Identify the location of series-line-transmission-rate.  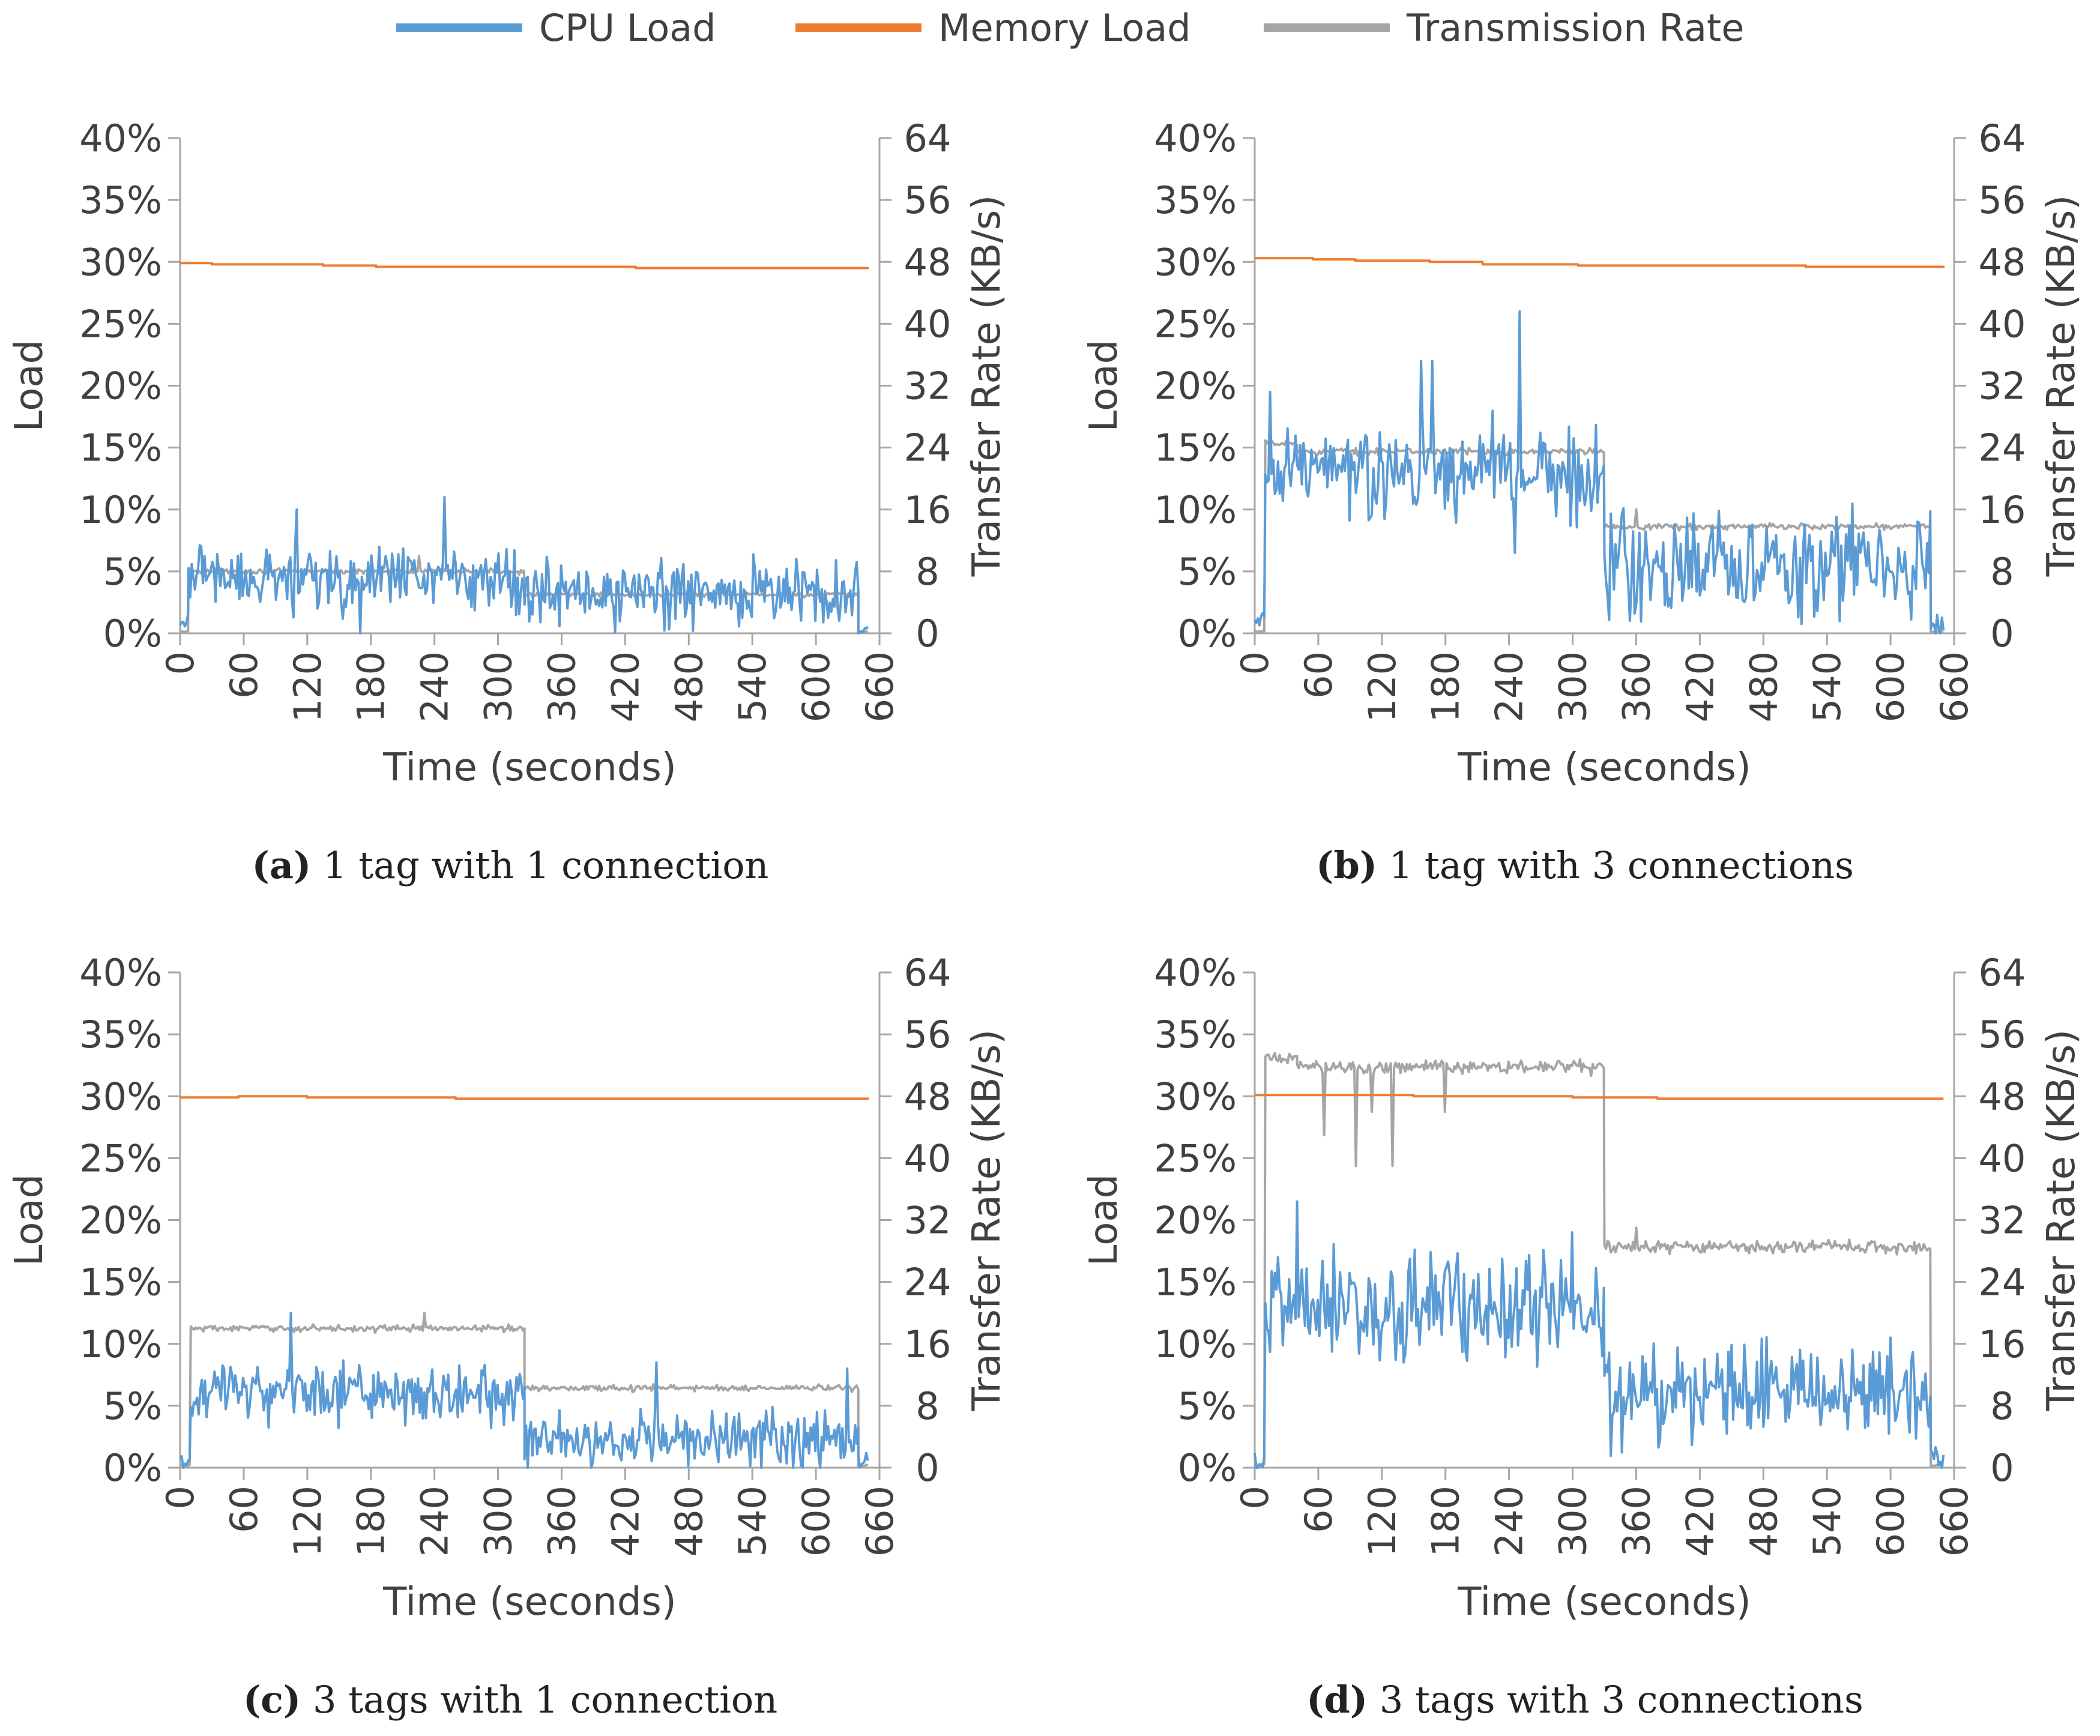
(1599, 1259).